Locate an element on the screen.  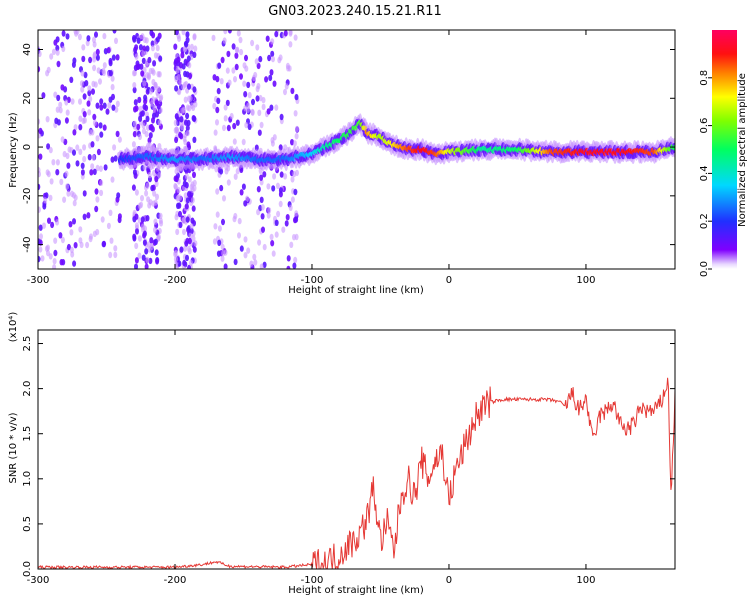
y-tick-label: 0.5 is located at coordinates (27, 524).